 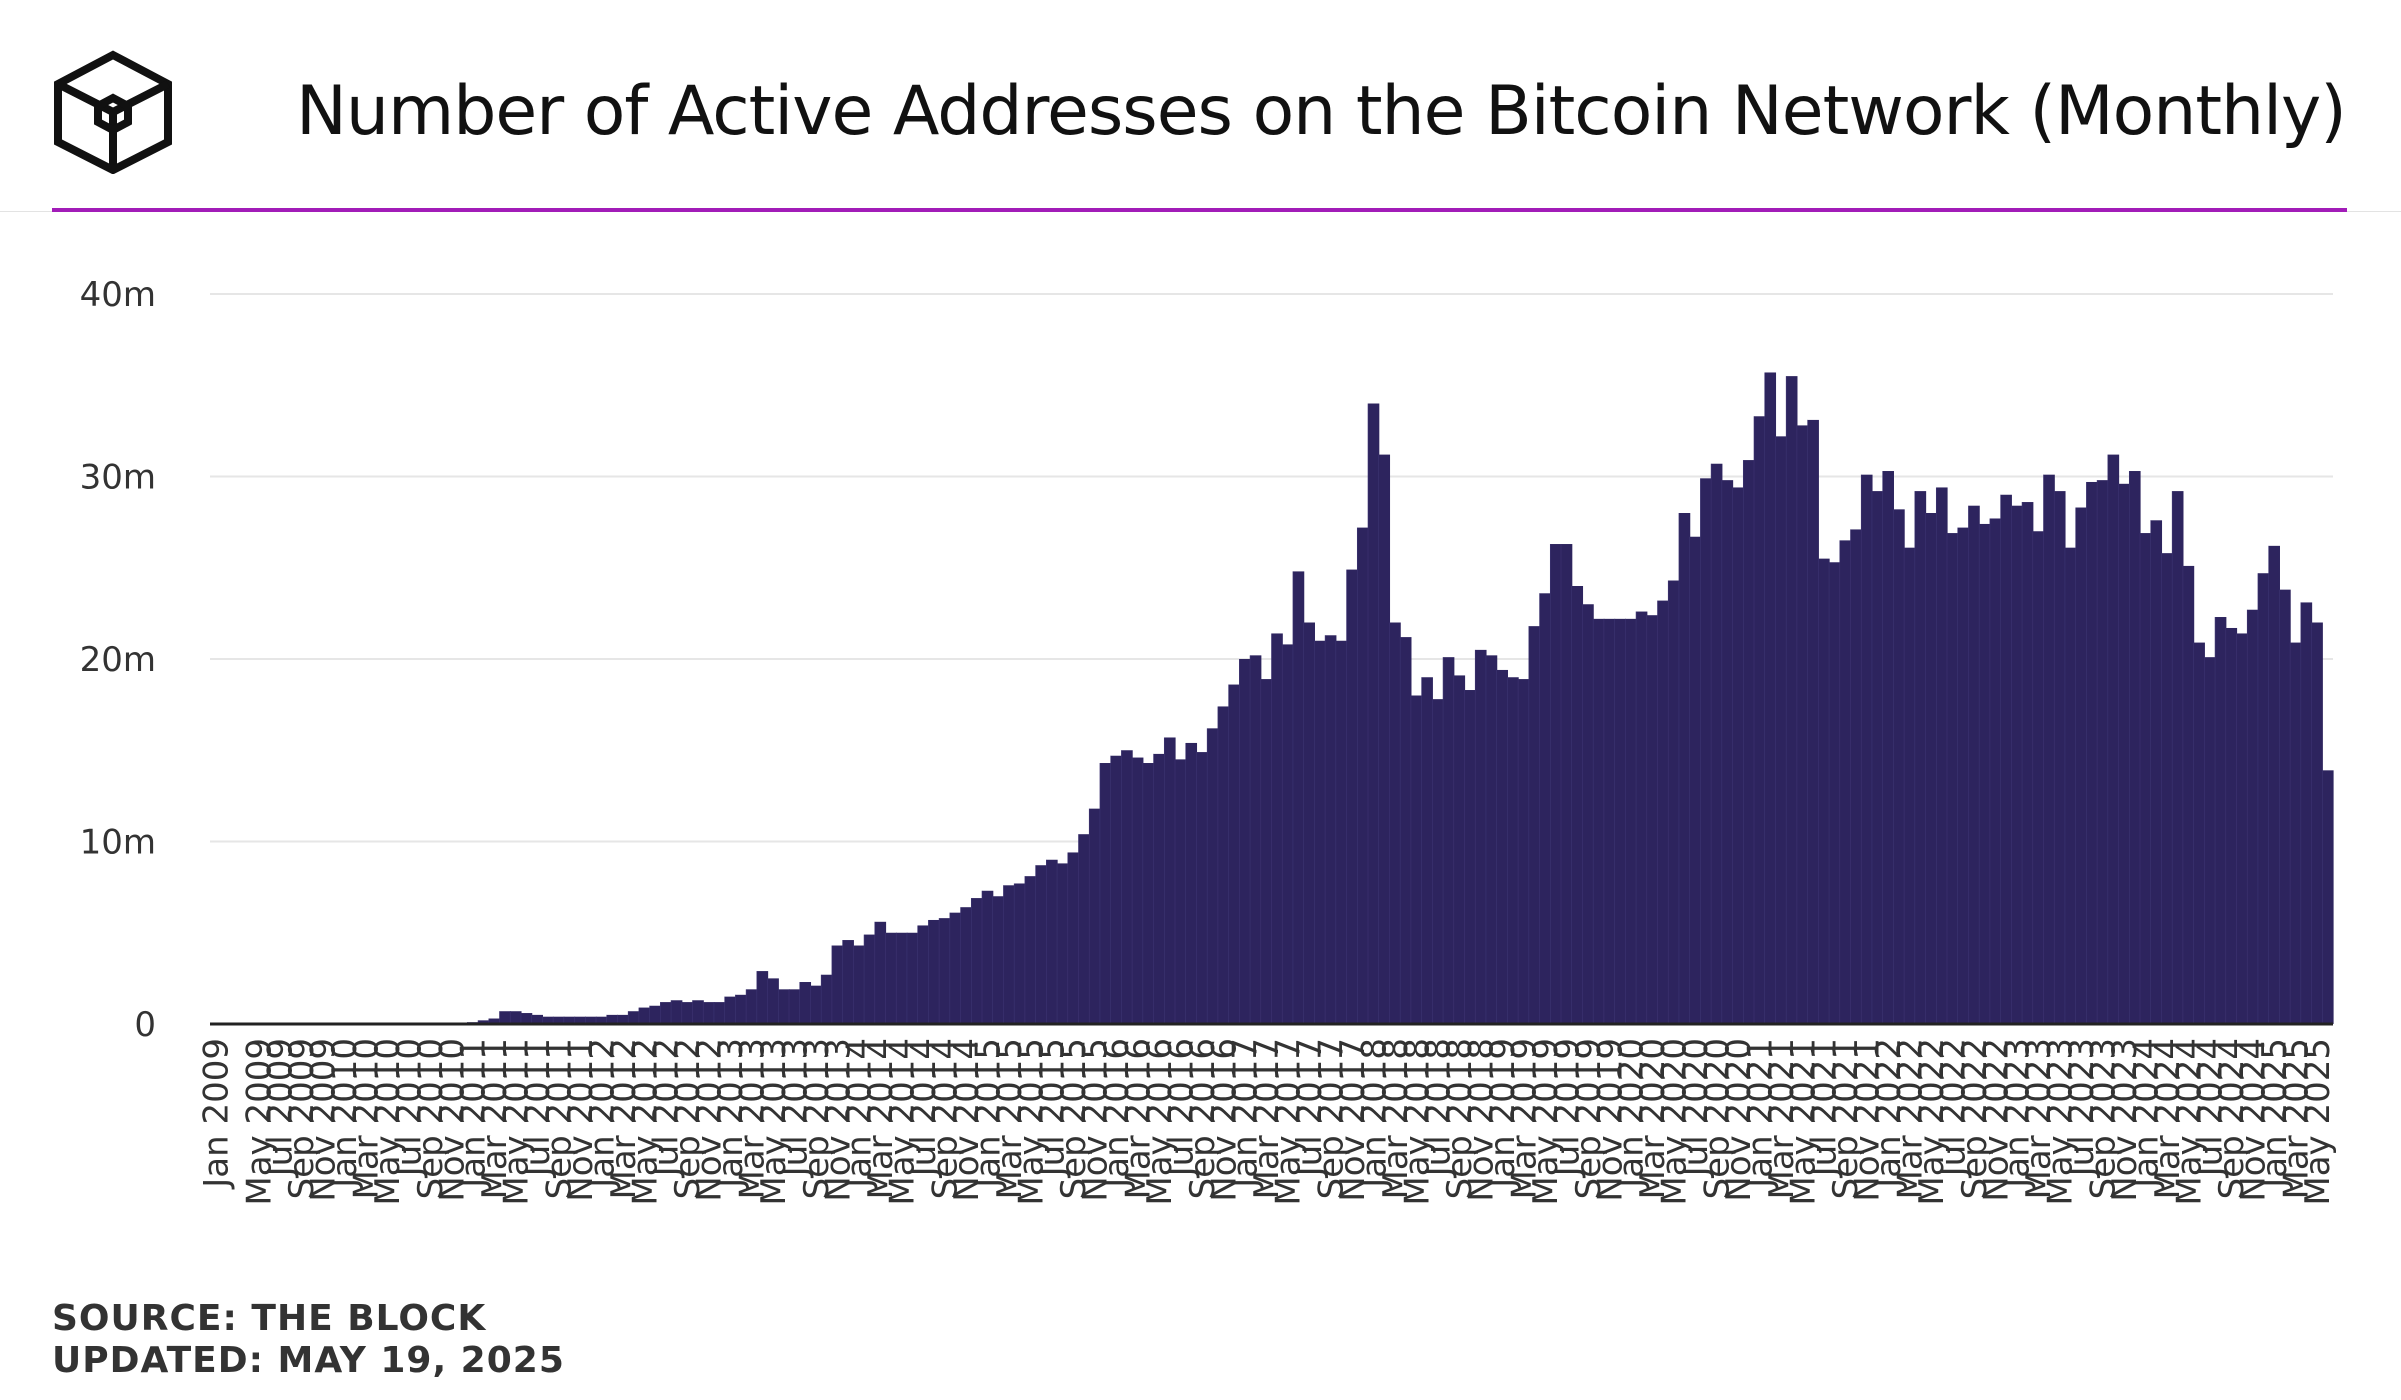 What do you see at coordinates (667, 1108) in the screenshot?
I see `x-tick-label: Jul 2012` at bounding box center [667, 1108].